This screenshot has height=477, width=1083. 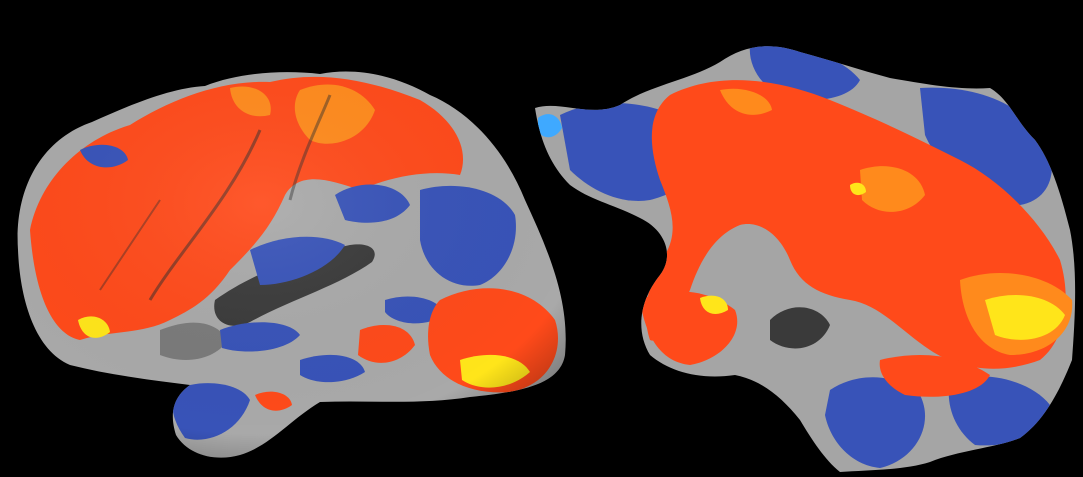 What do you see at coordinates (550, 126) in the screenshot?
I see `flat-strong-deactivation` at bounding box center [550, 126].